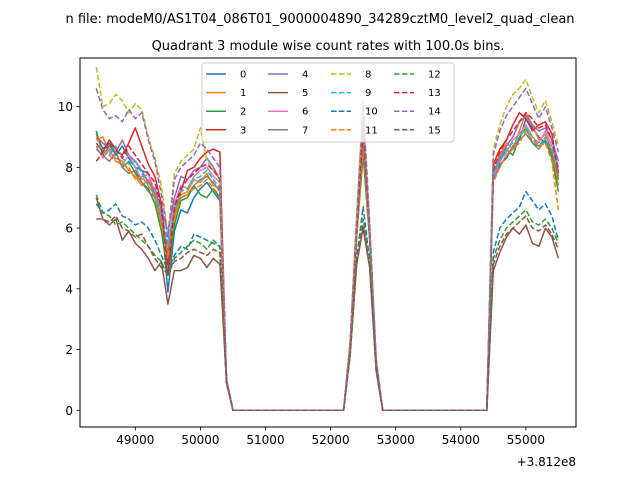  I want to click on x-tick-label: 52000, so click(331, 440).